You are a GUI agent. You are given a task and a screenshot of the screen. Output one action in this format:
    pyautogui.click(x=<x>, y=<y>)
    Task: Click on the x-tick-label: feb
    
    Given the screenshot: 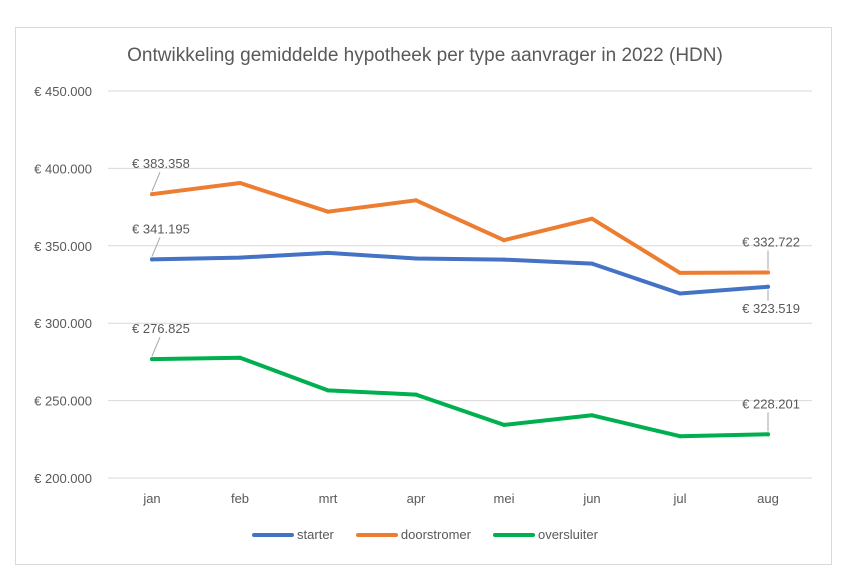 What is the action you would take?
    pyautogui.click(x=240, y=498)
    